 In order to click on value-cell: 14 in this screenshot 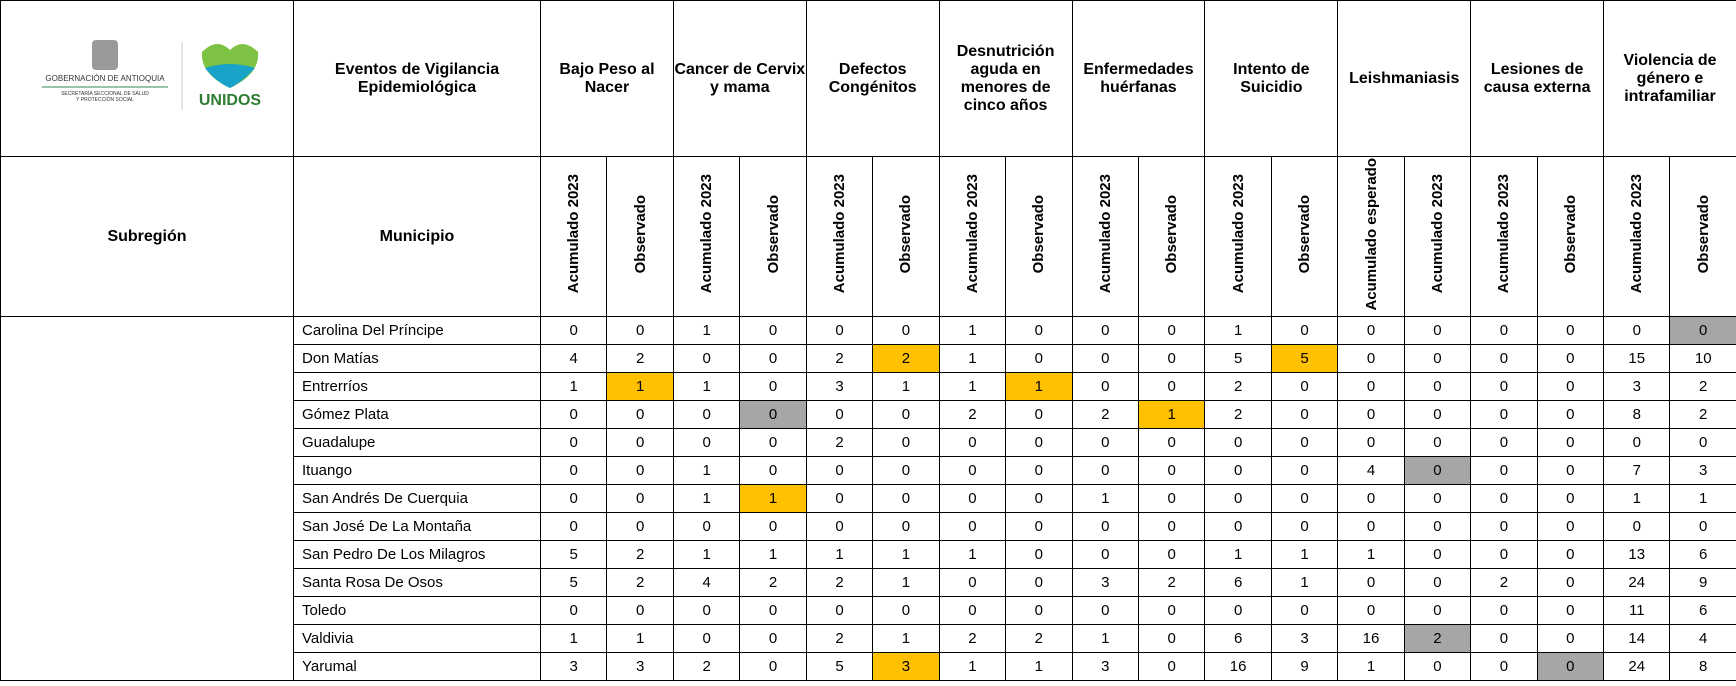, I will do `click(1637, 638)`.